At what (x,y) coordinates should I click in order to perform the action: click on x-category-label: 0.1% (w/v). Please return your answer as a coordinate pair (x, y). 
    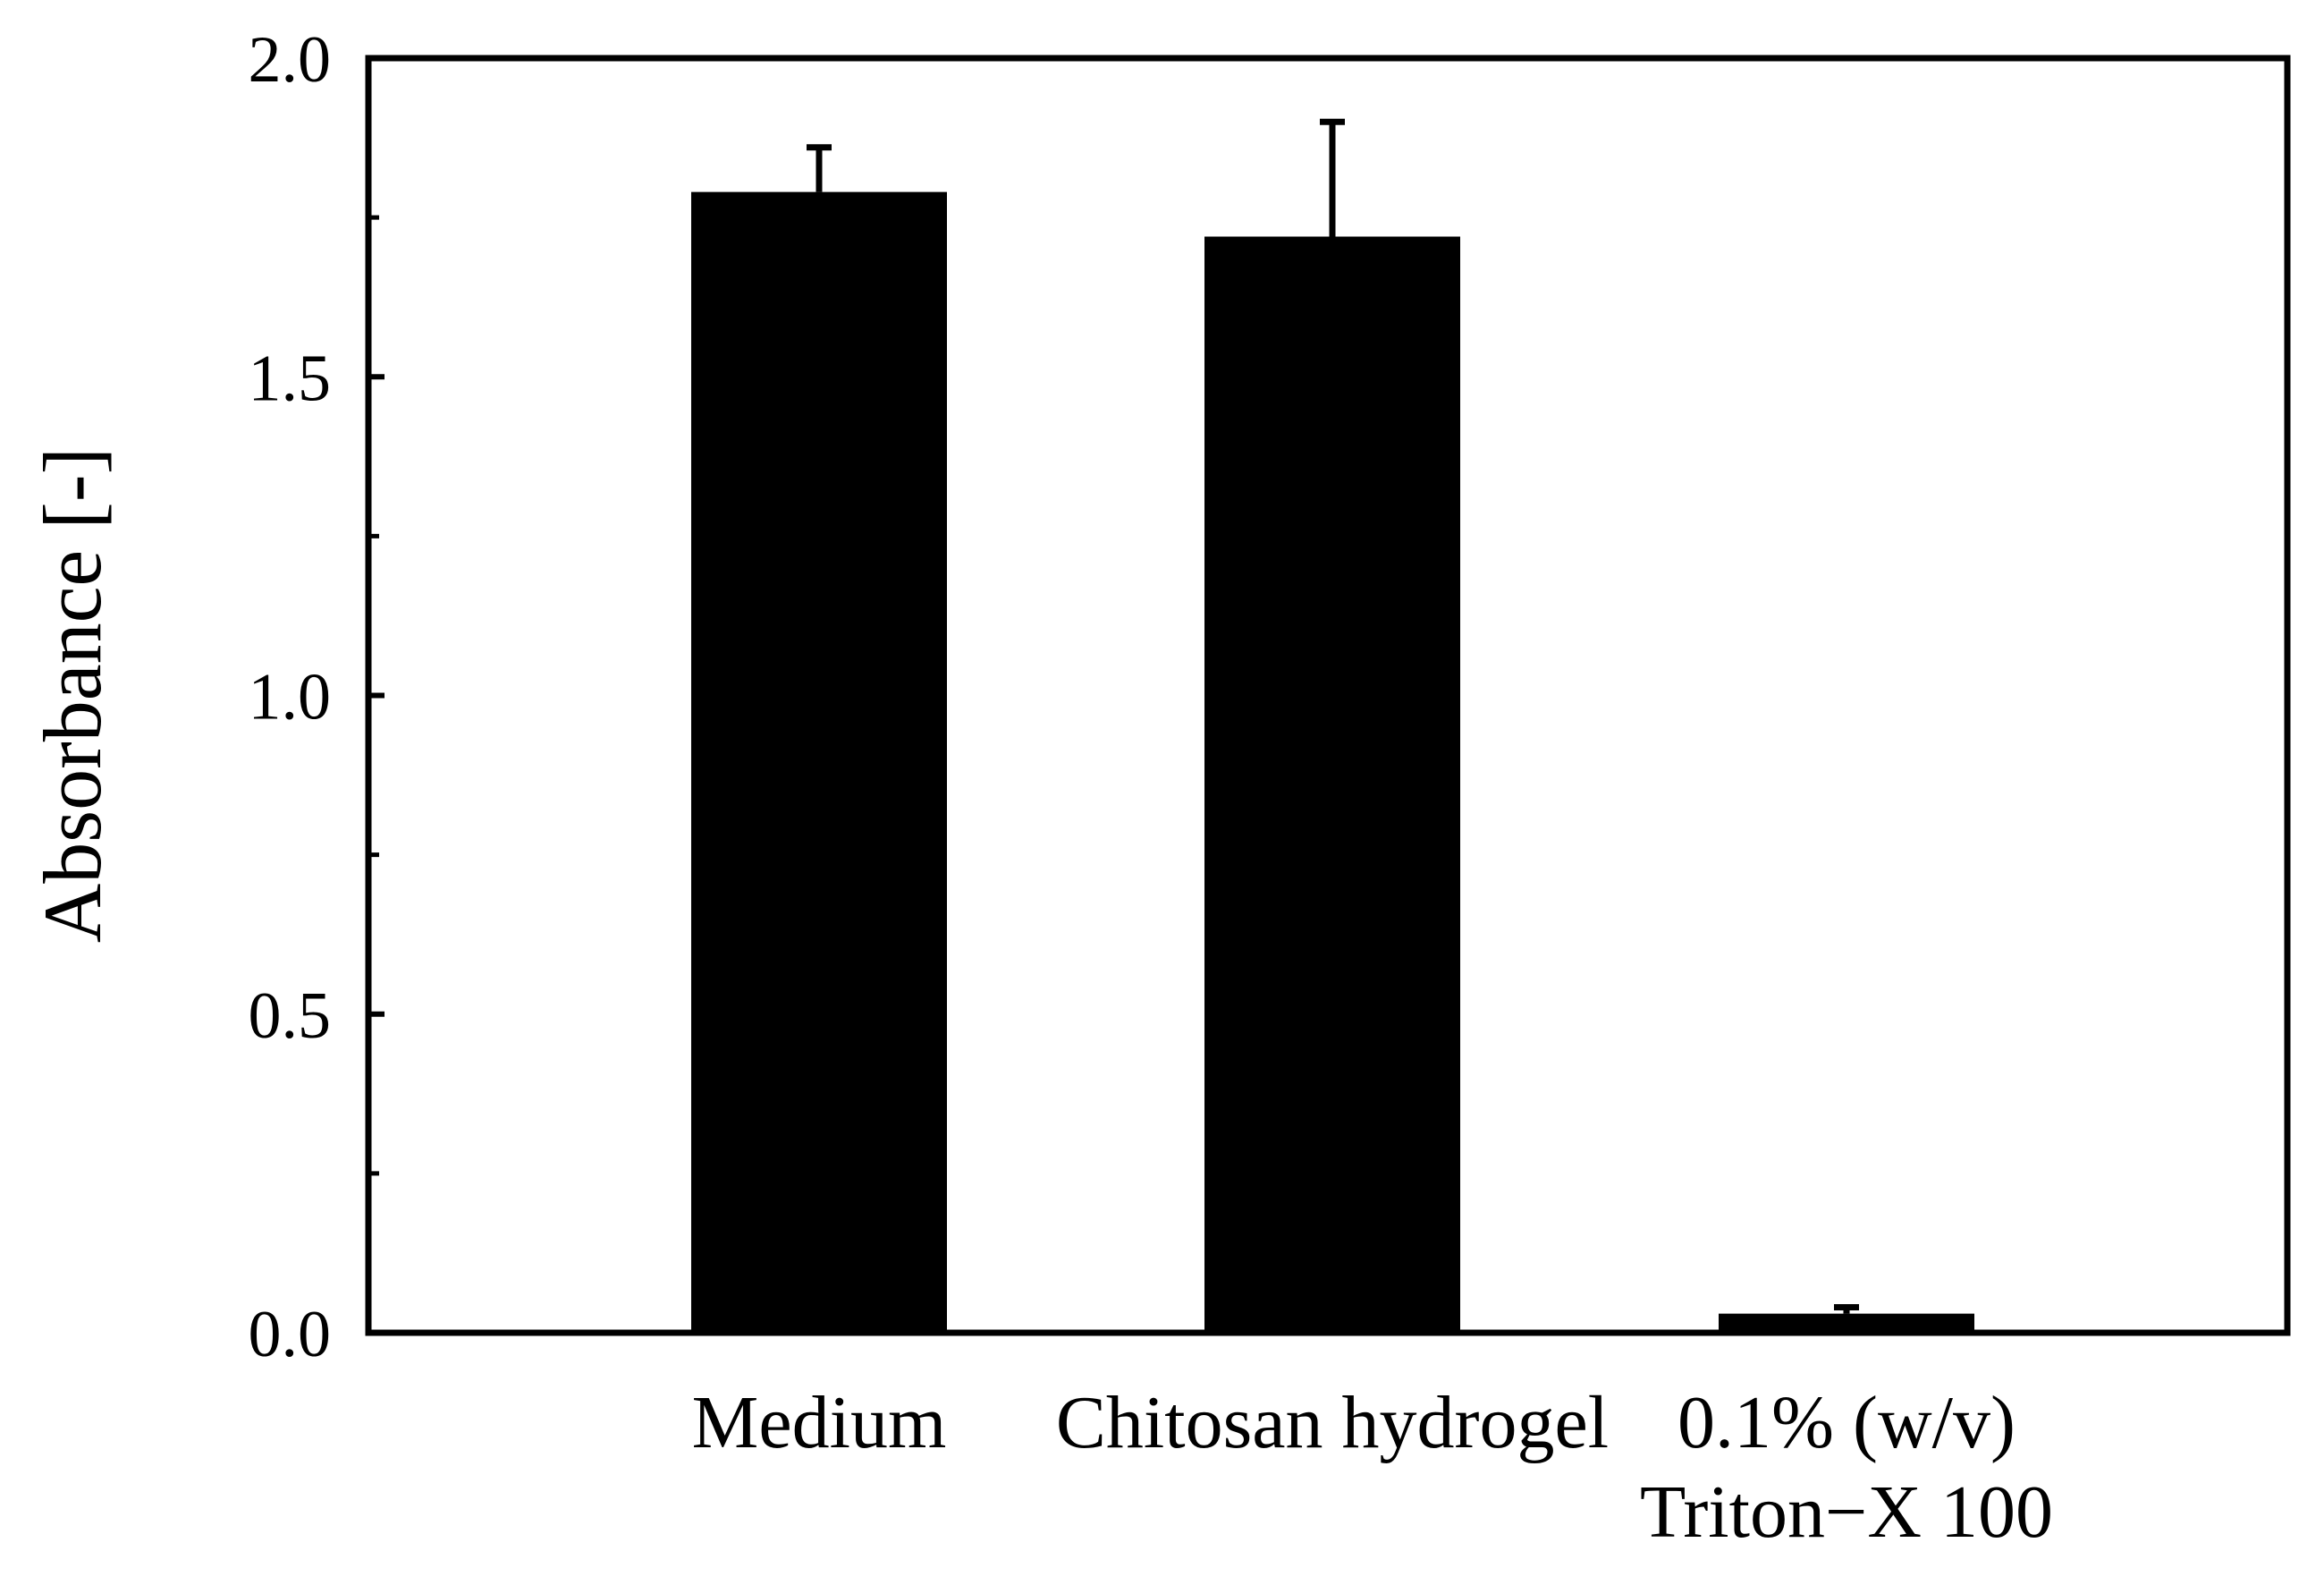
    Looking at the image, I should click on (1847, 1422).